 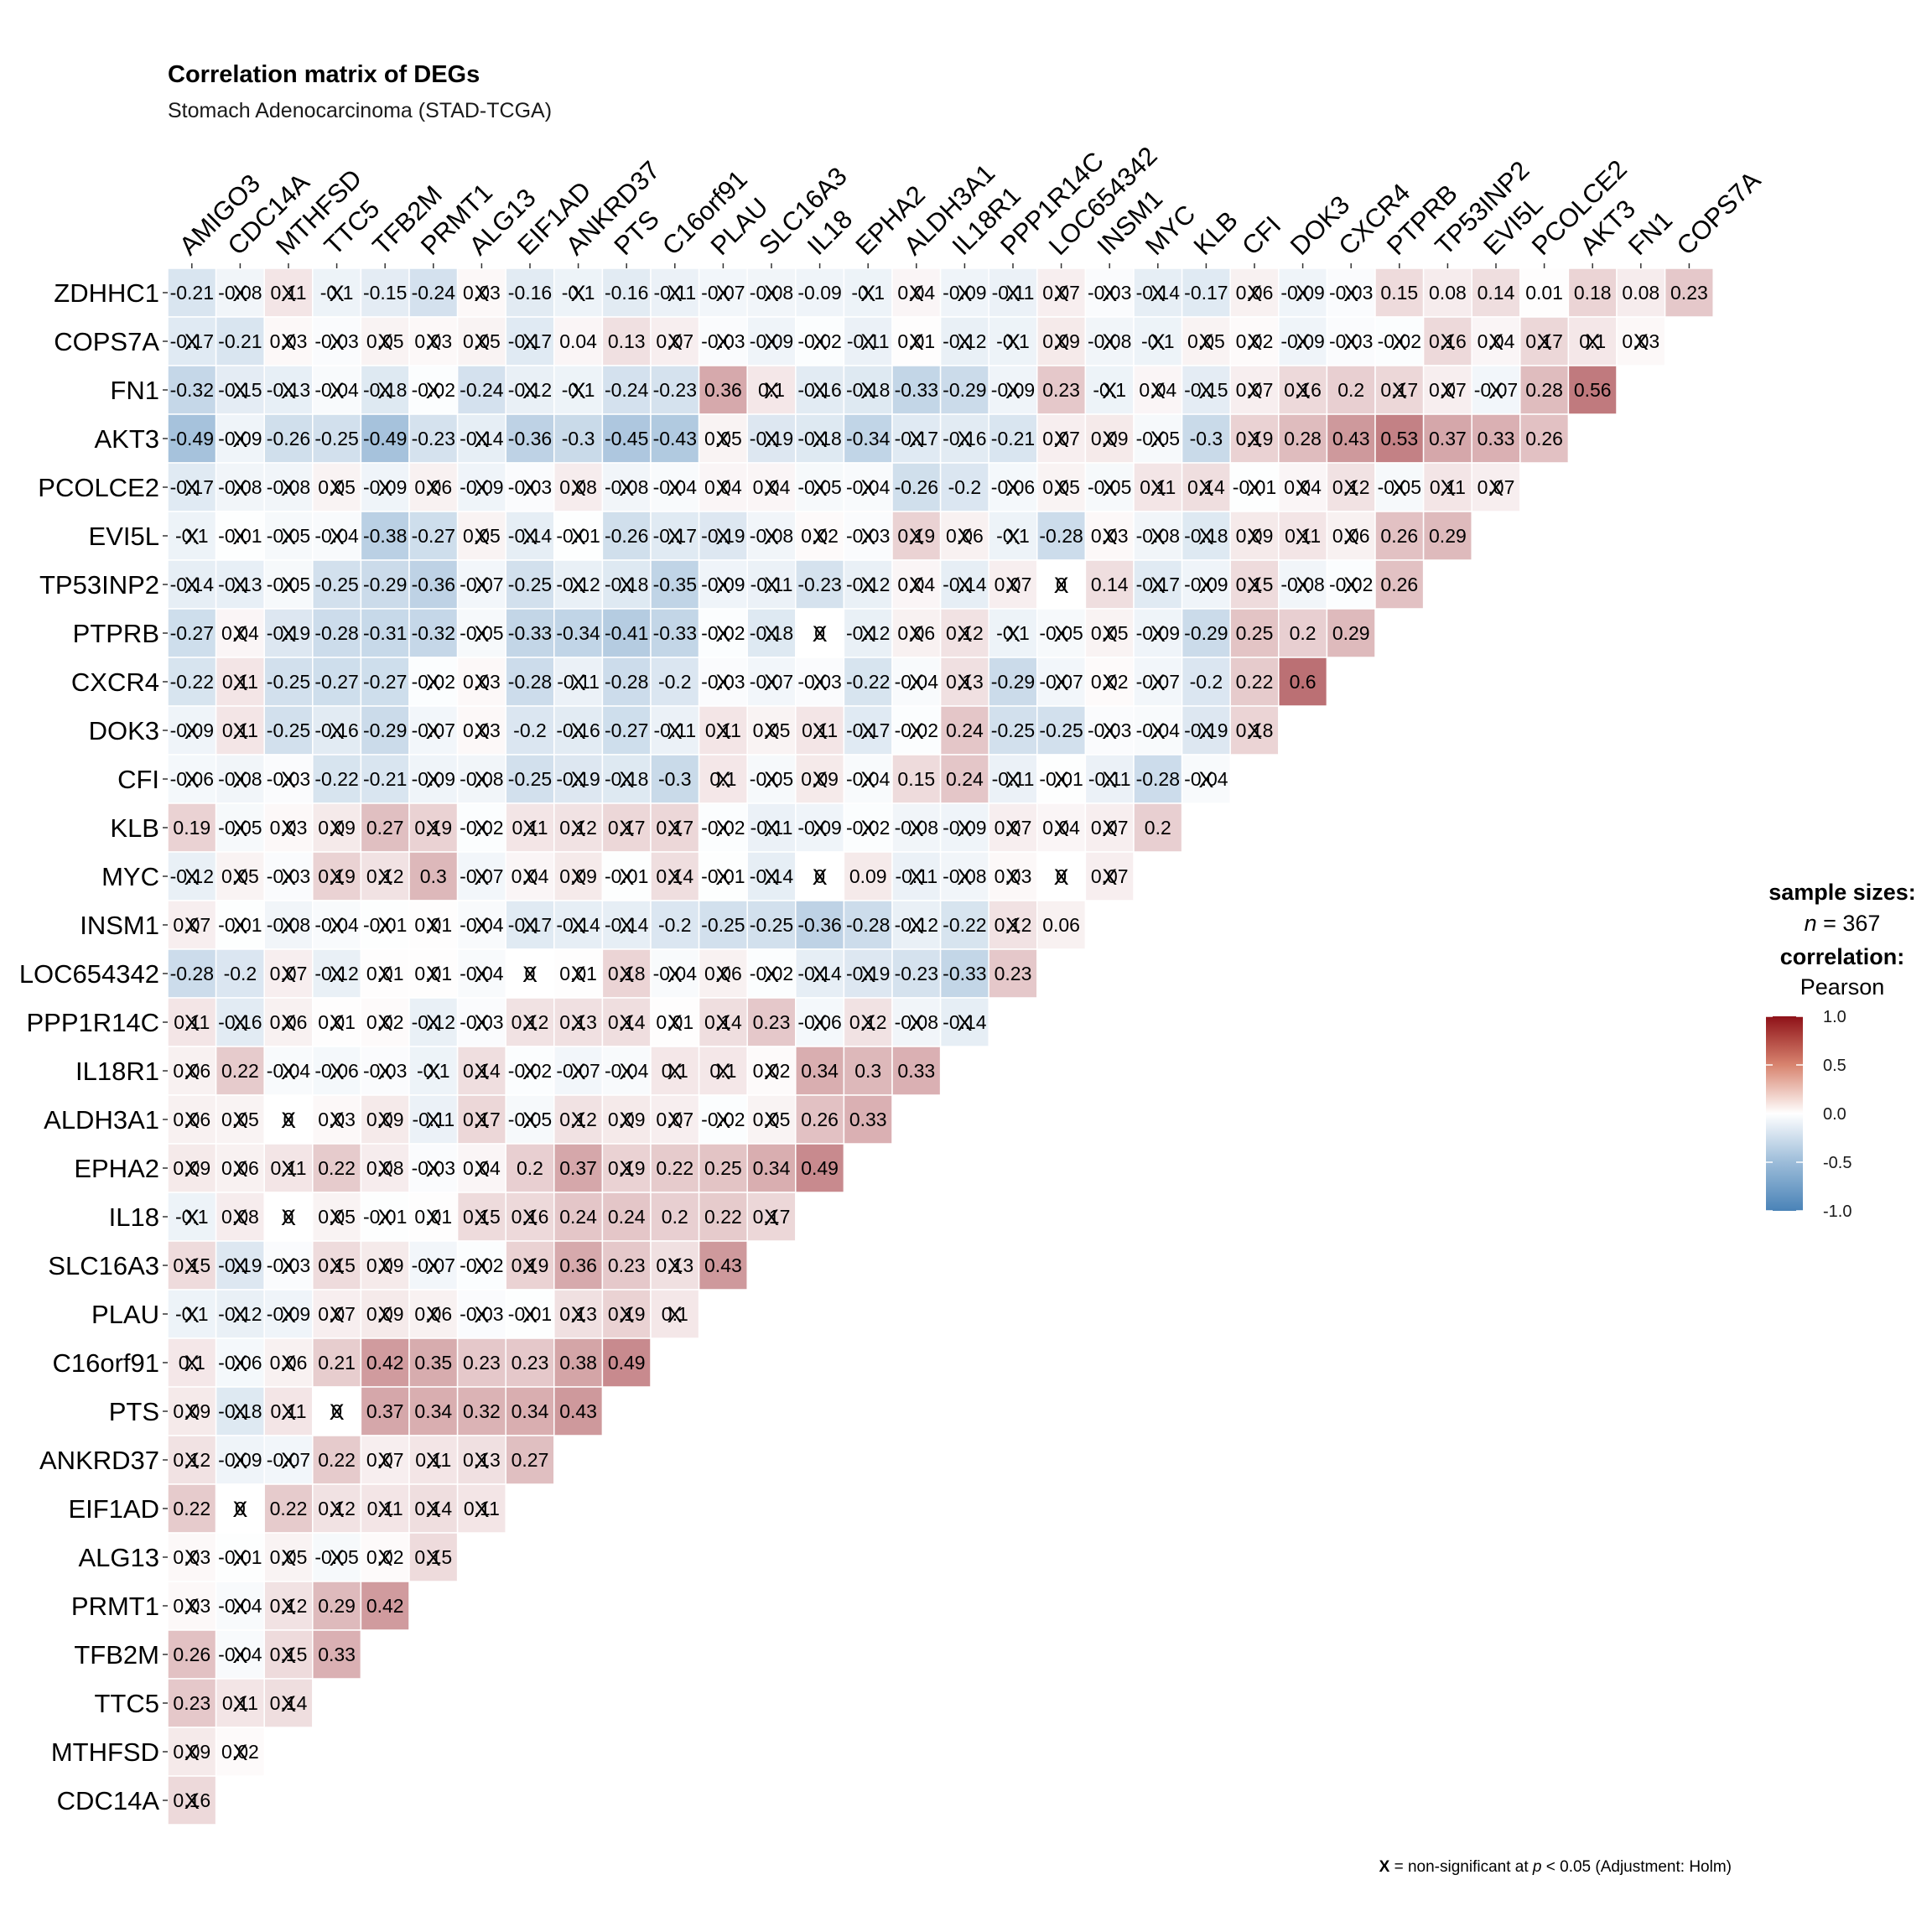 What do you see at coordinates (965, 682) in the screenshot?
I see `cell-value-label: 0.13` at bounding box center [965, 682].